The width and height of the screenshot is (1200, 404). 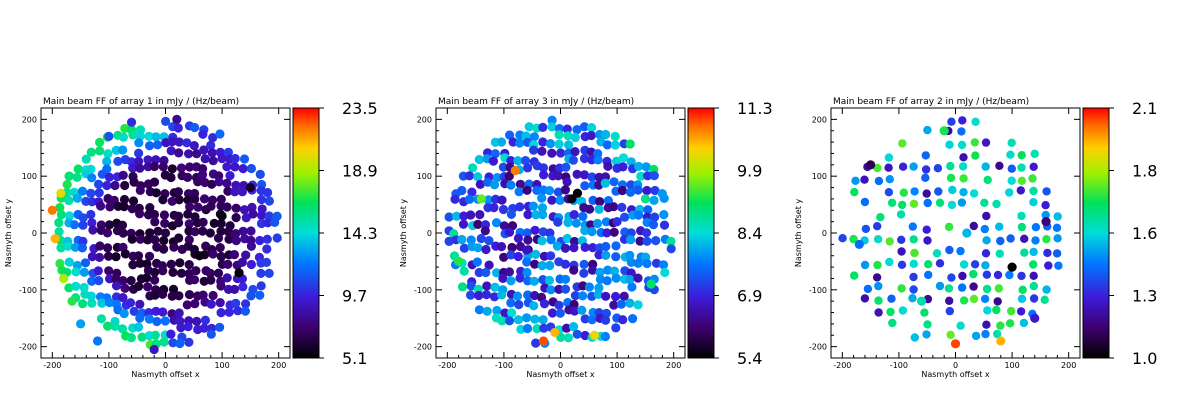 I want to click on x-tick-label: 100, so click(x=616, y=365).